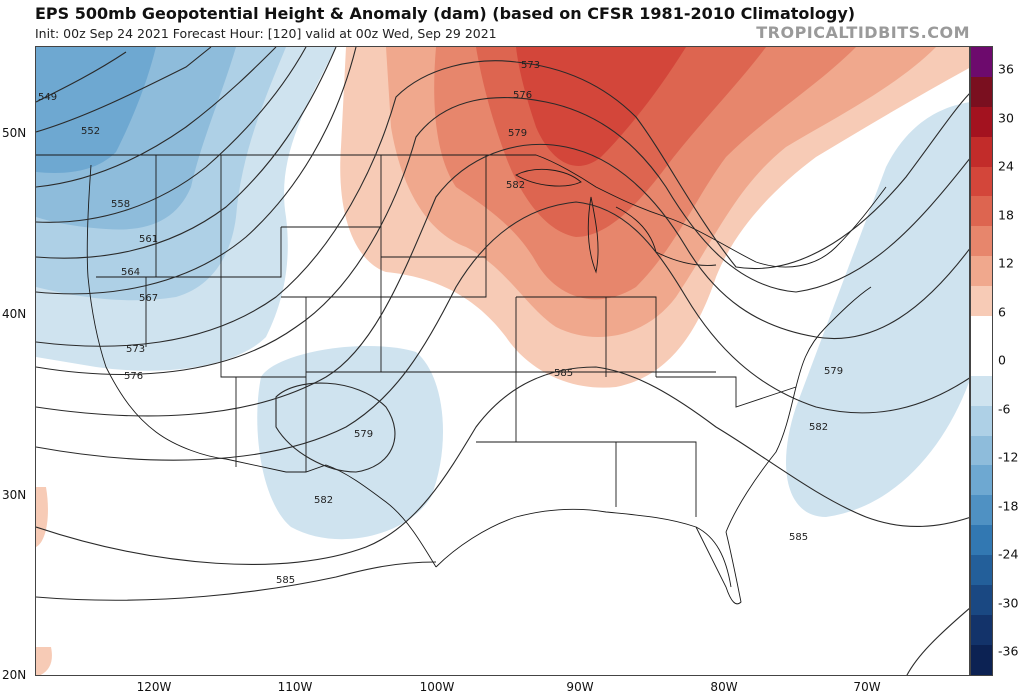  Describe the element at coordinates (14, 314) in the screenshot. I see `lat-label-40n: 40N` at that location.